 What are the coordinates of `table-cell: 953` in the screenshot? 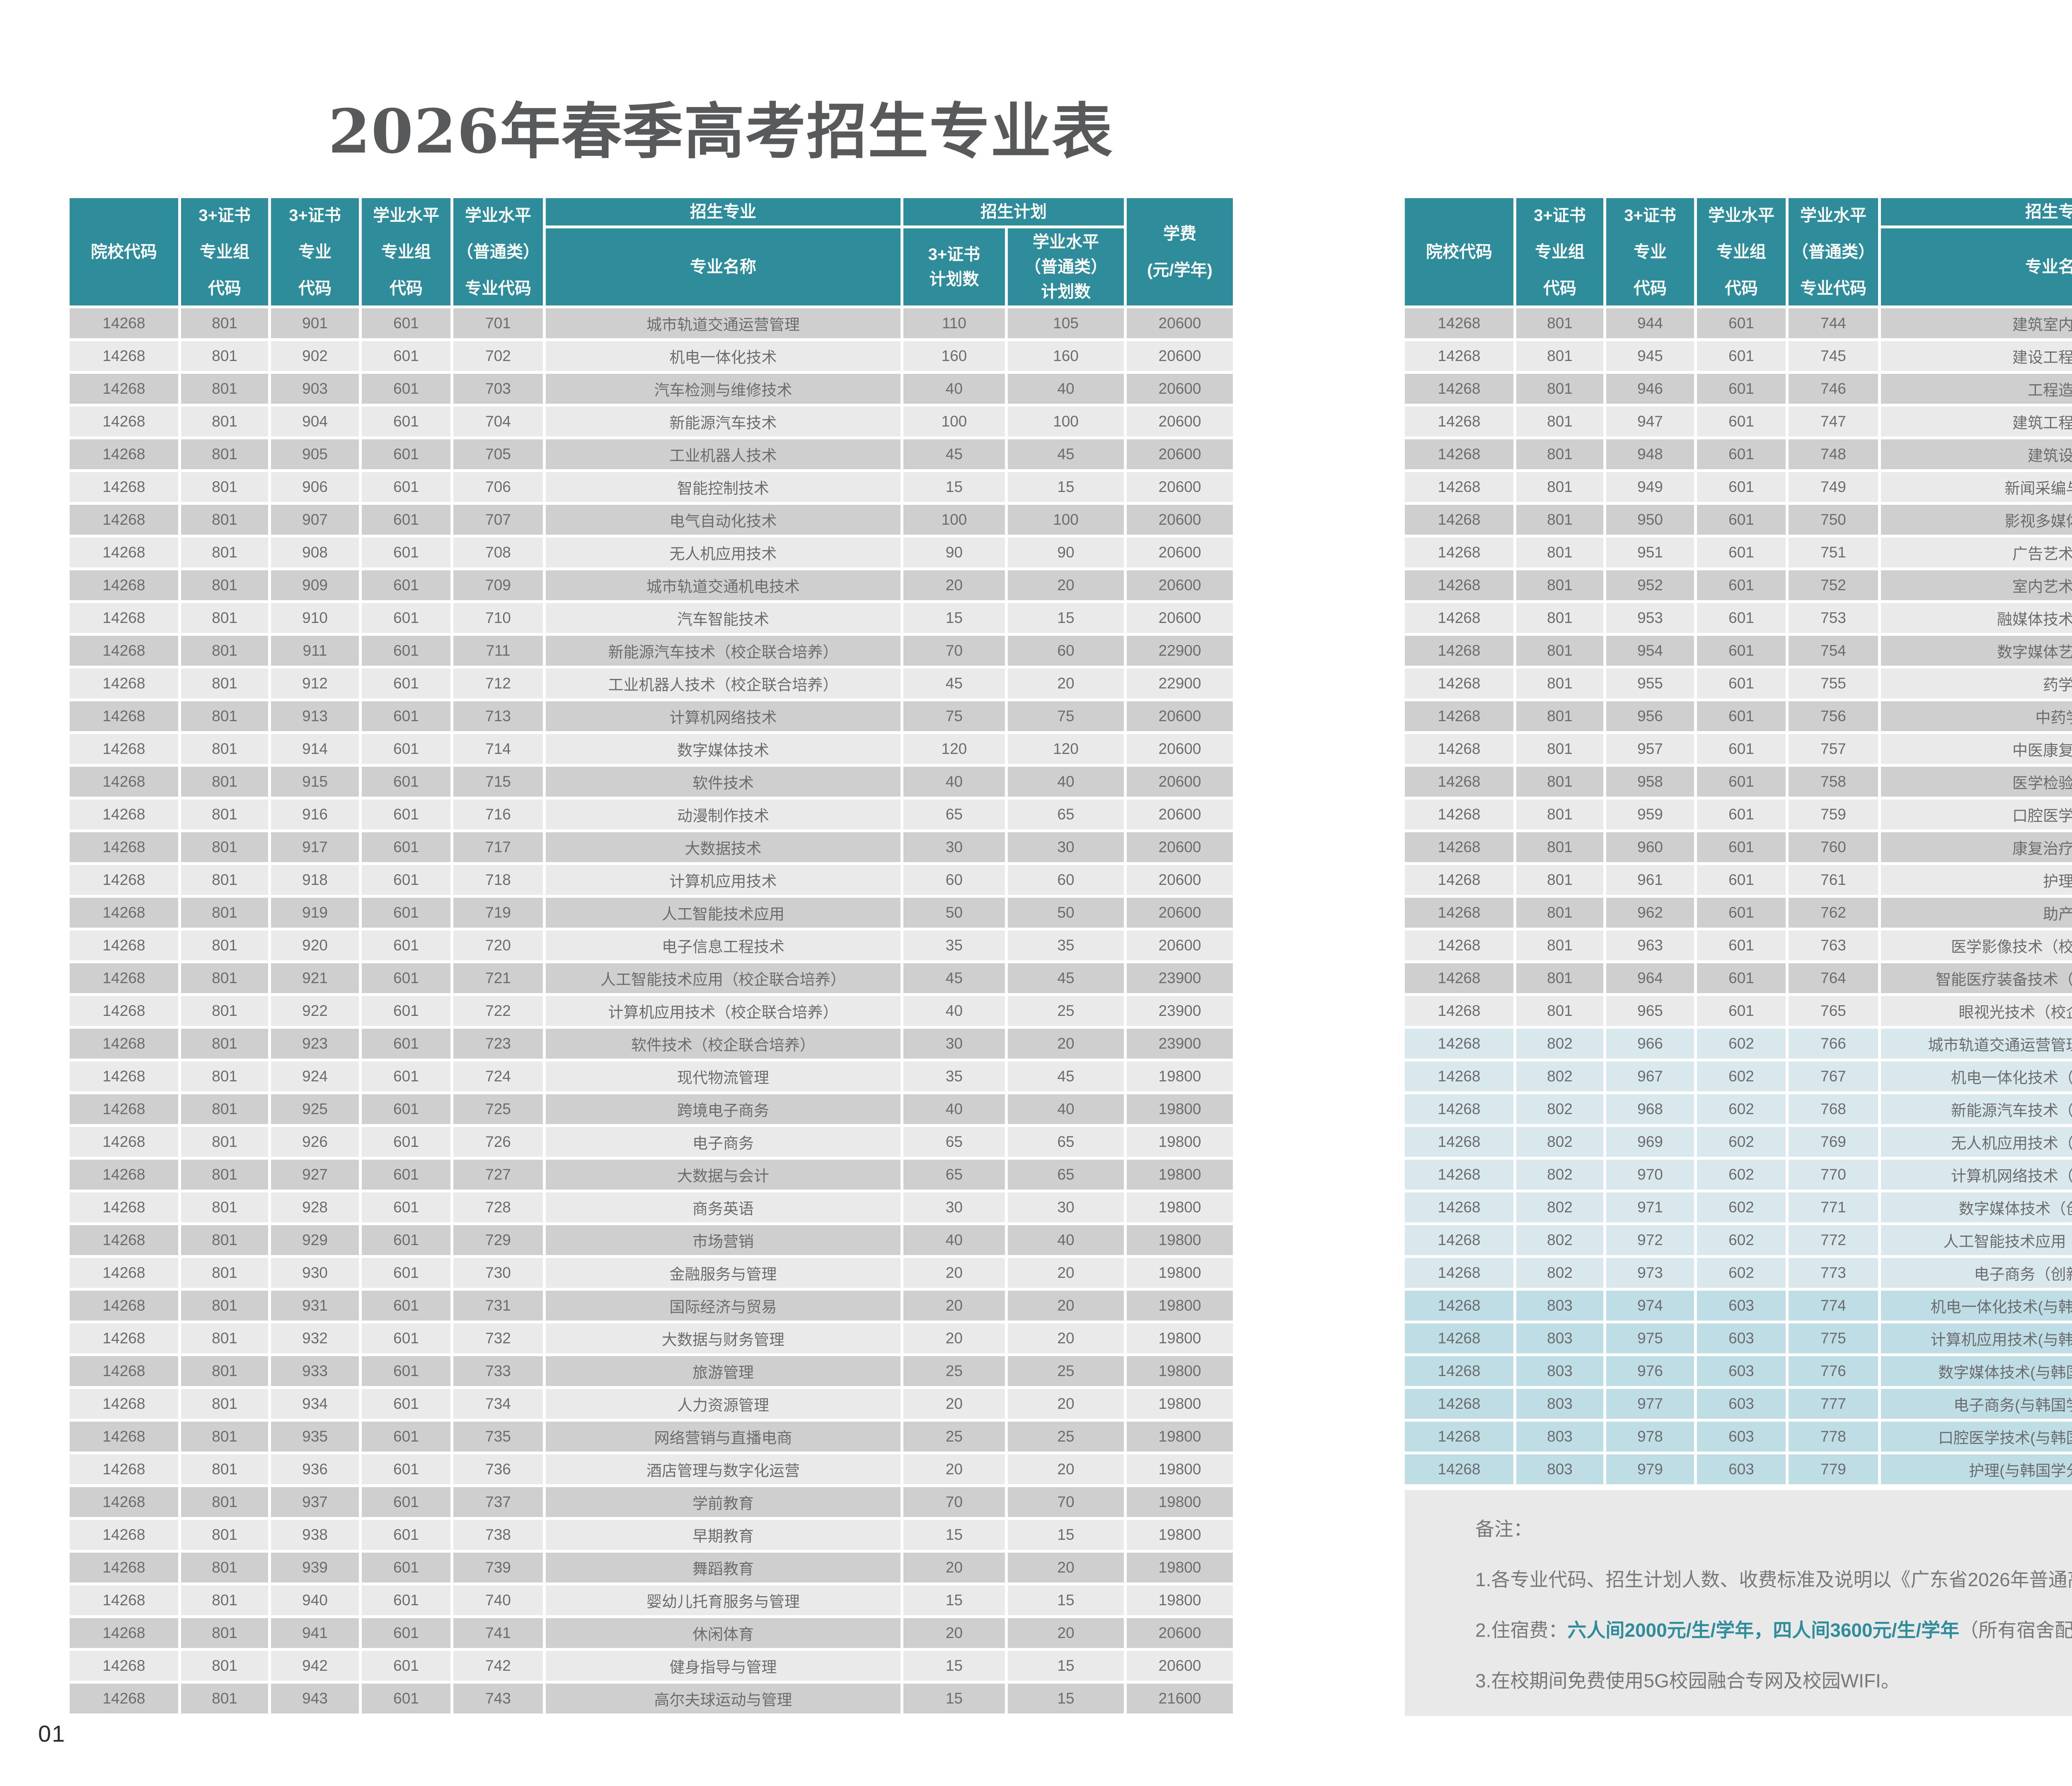 It's located at (1650, 618).